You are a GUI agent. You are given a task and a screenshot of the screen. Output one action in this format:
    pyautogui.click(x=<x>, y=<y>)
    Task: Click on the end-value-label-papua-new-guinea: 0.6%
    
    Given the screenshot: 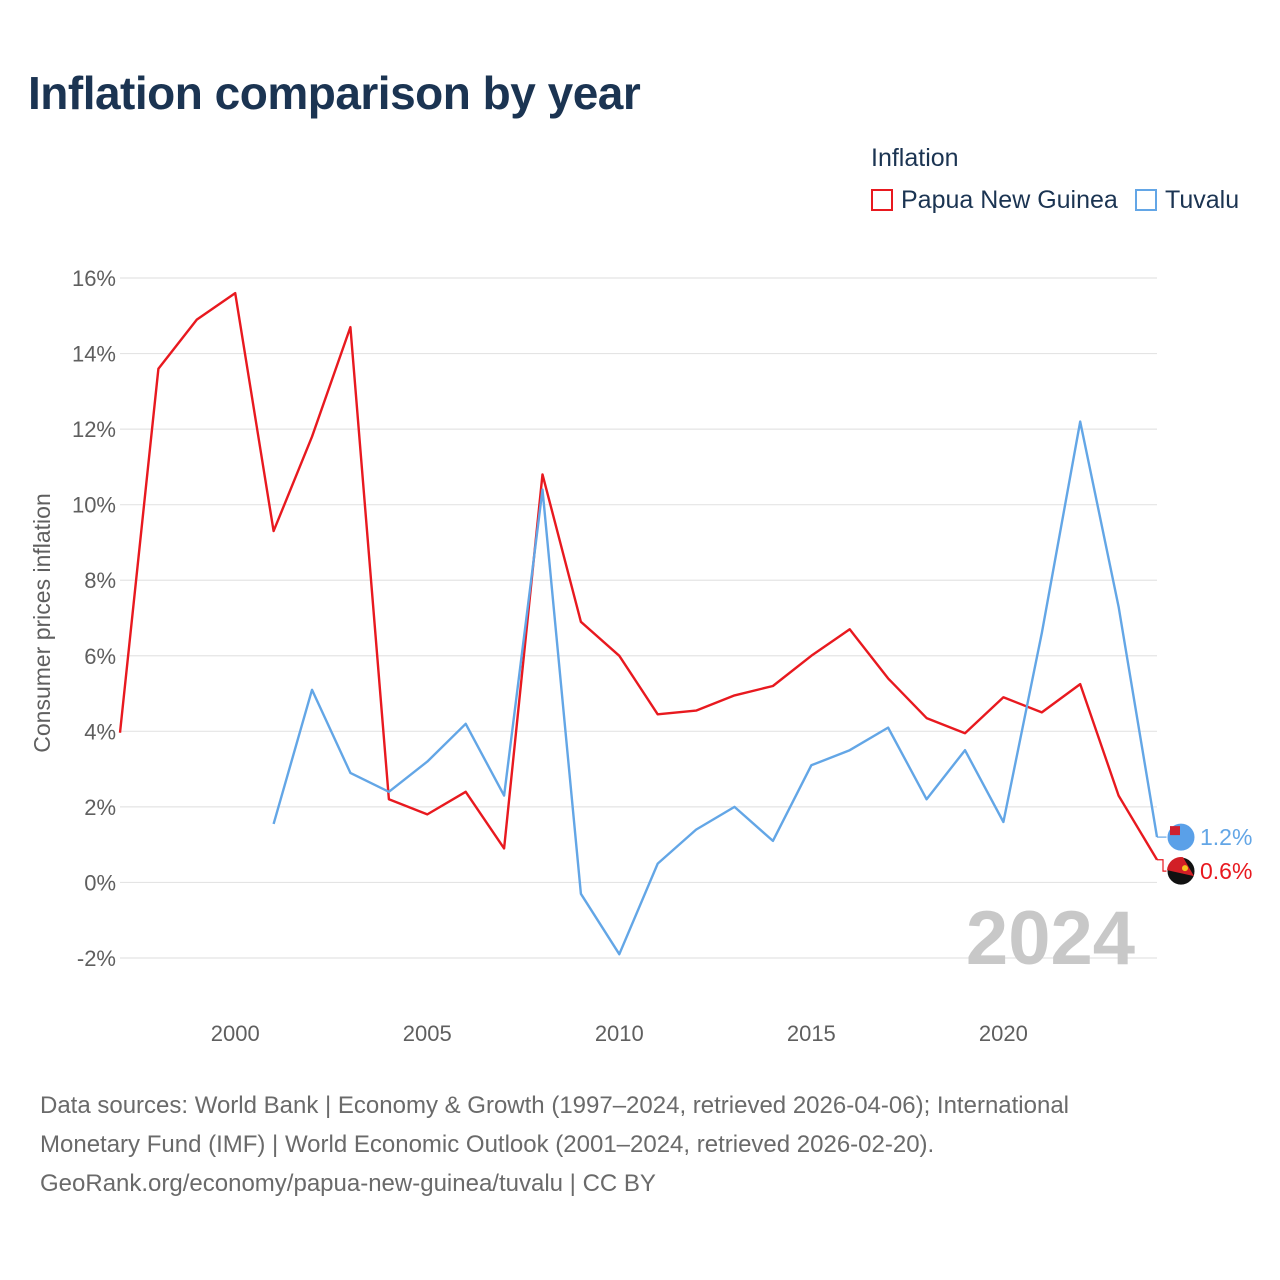 What is the action you would take?
    pyautogui.click(x=1226, y=871)
    